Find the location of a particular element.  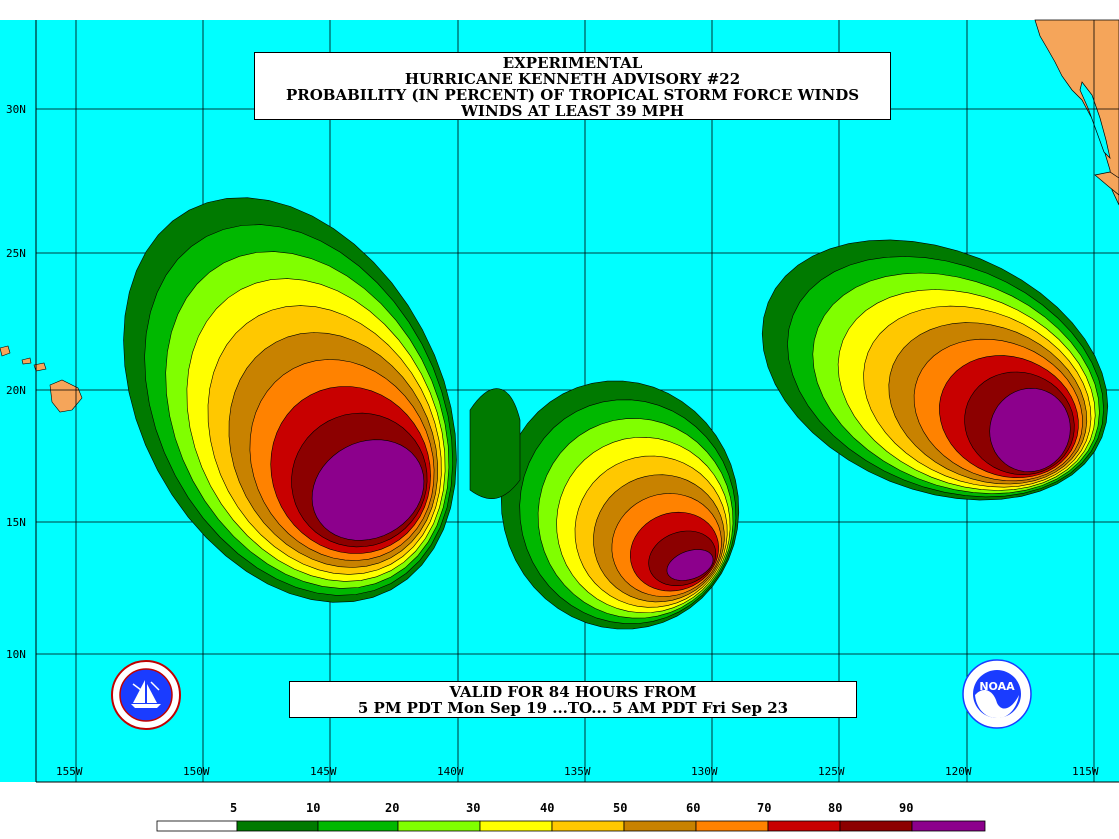

lon-label-140w: 140W is located at coordinates (450, 771).